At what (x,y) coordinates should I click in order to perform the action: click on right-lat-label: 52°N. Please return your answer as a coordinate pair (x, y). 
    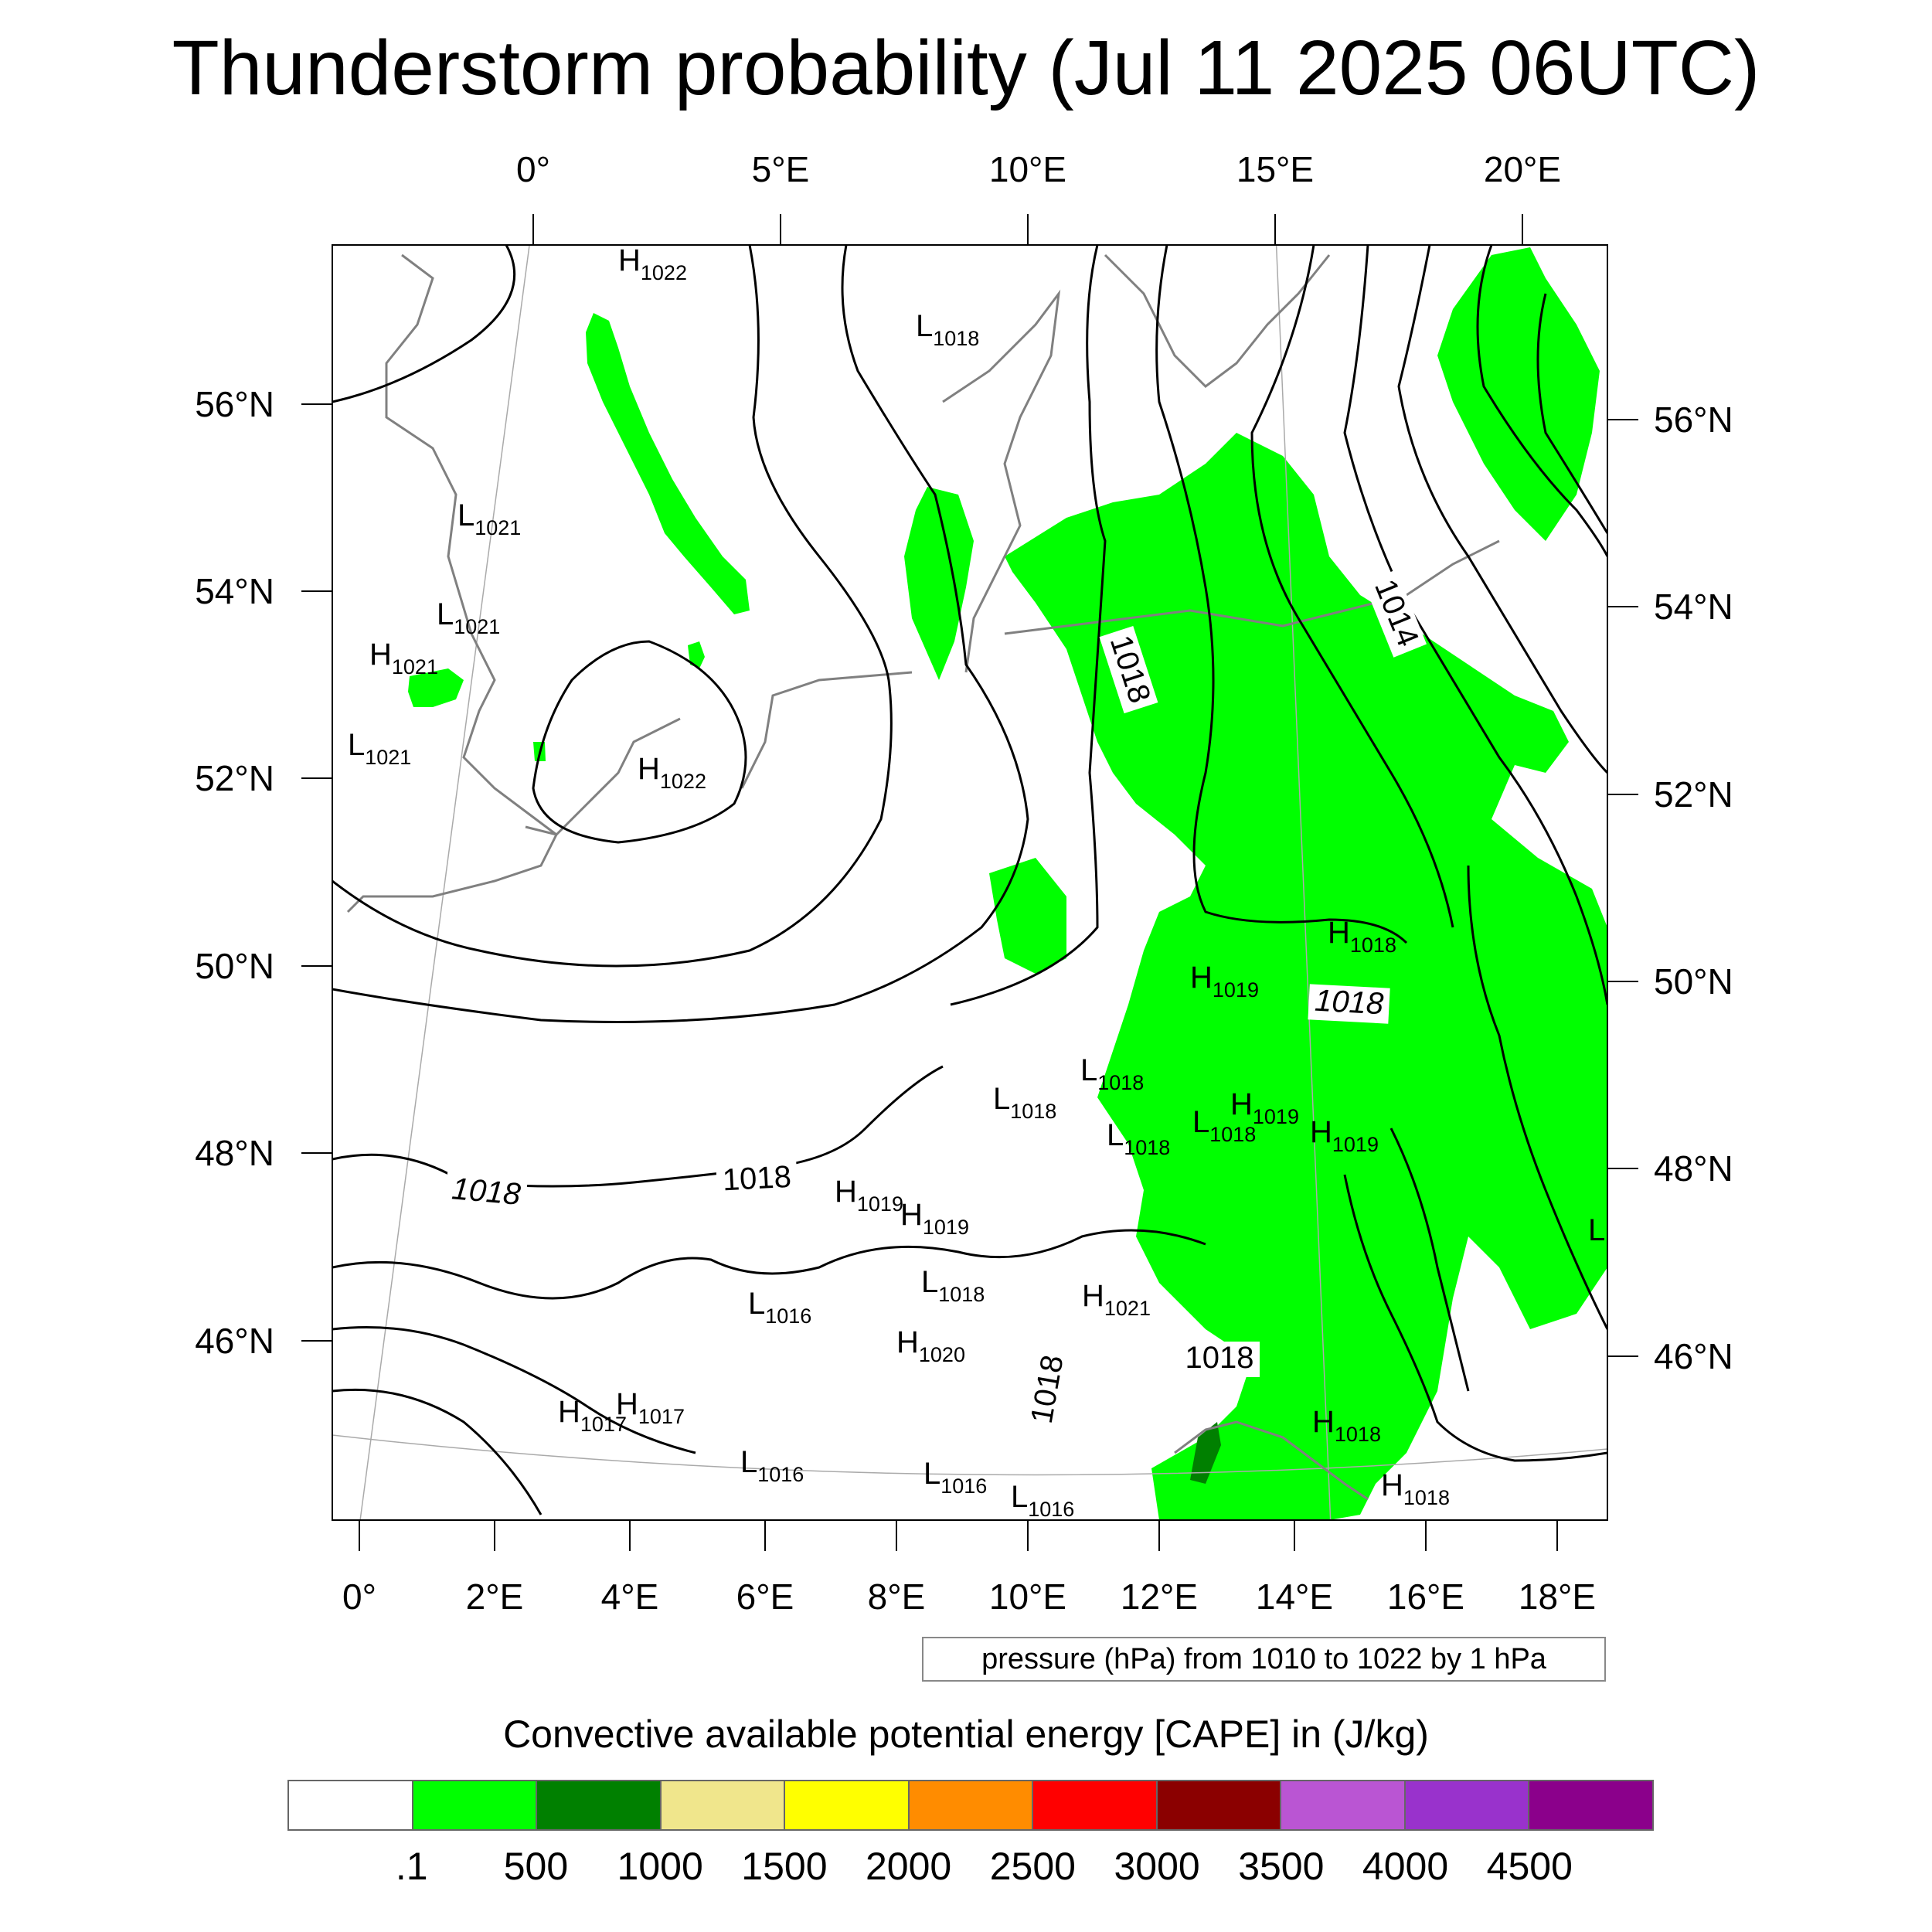
    Looking at the image, I should click on (1694, 794).